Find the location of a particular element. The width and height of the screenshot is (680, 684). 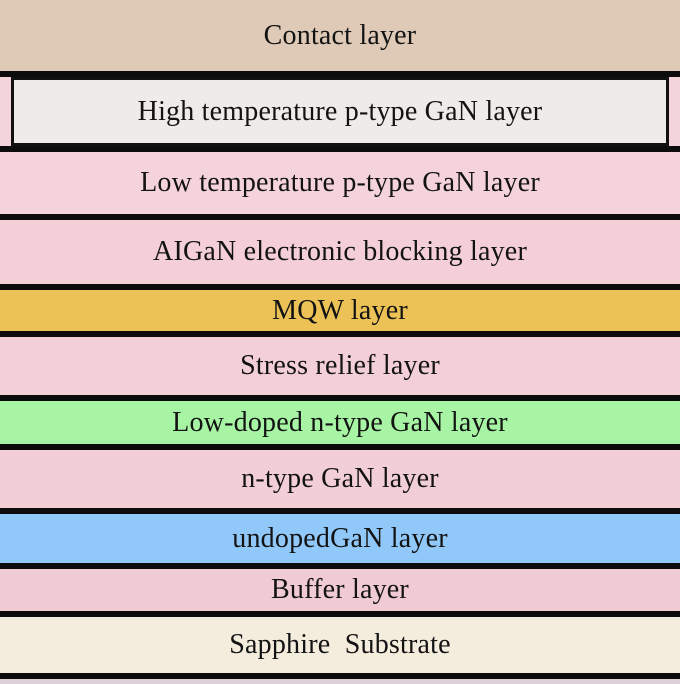

layer-row-high-temperature-p-type-gan-layer: High temperature p-type GaN layer is located at coordinates (340, 111).